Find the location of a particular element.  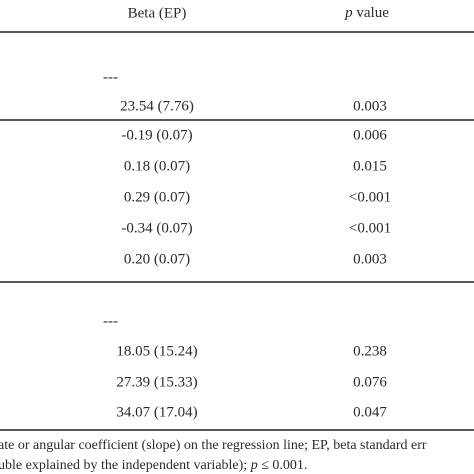

header-part: value is located at coordinates (371, 13).